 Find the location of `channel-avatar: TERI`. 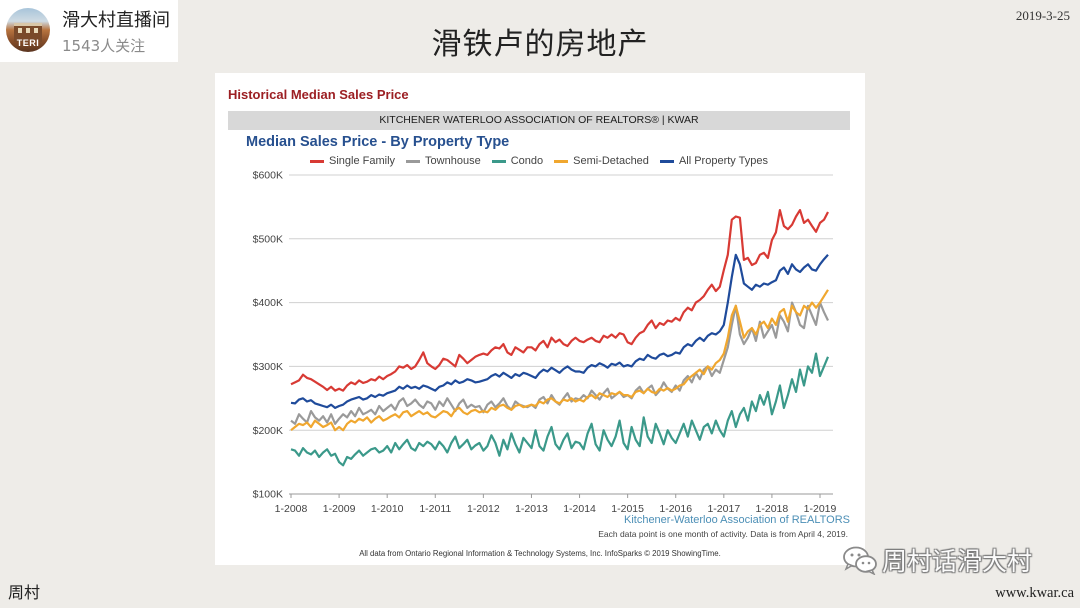

channel-avatar: TERI is located at coordinates (28, 30).